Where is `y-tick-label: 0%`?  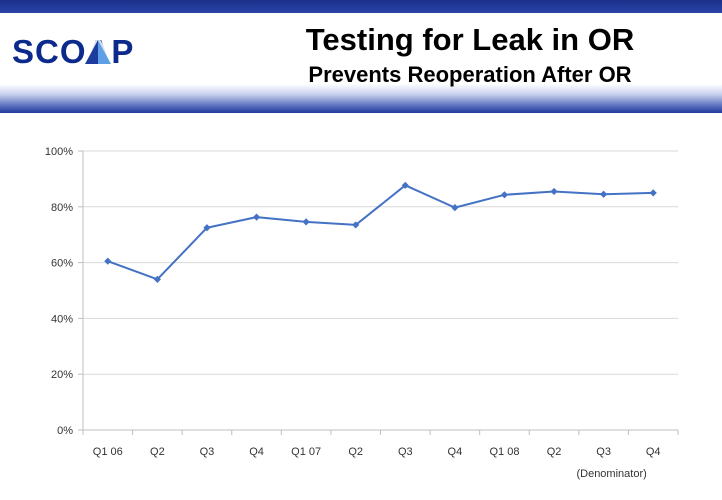
y-tick-label: 0% is located at coordinates (65, 431).